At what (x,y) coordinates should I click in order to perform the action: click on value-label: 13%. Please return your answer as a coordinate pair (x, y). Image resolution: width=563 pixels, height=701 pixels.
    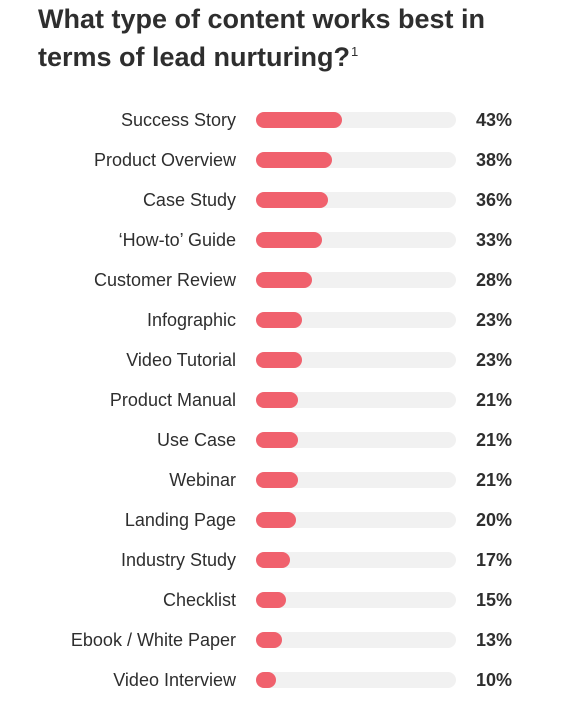
    Looking at the image, I should click on (494, 640).